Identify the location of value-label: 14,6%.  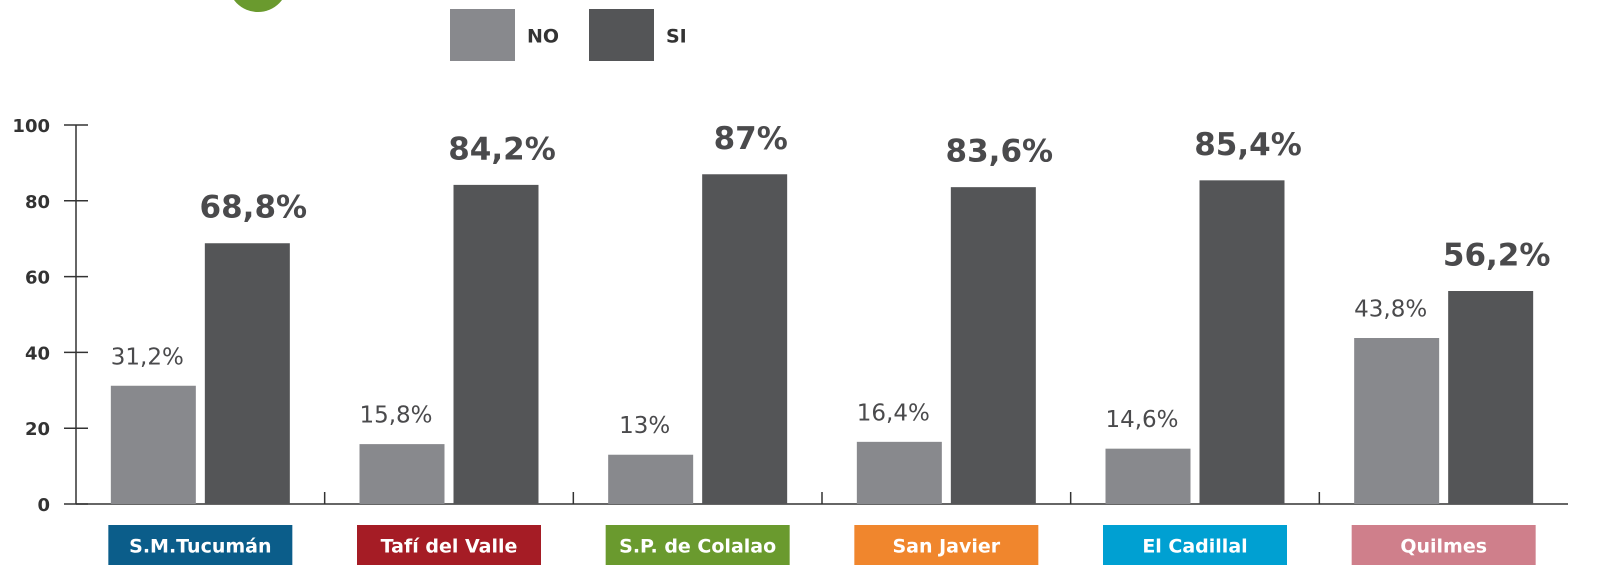
(1141, 420).